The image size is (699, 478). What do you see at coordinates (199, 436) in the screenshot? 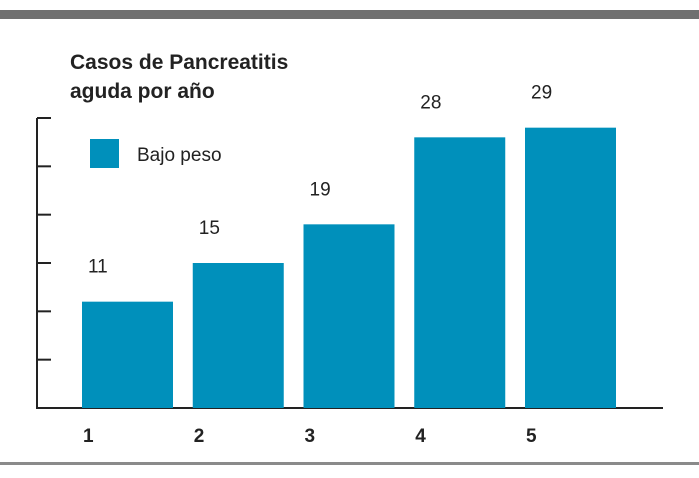
I see `x-tick-label-2: 2` at bounding box center [199, 436].